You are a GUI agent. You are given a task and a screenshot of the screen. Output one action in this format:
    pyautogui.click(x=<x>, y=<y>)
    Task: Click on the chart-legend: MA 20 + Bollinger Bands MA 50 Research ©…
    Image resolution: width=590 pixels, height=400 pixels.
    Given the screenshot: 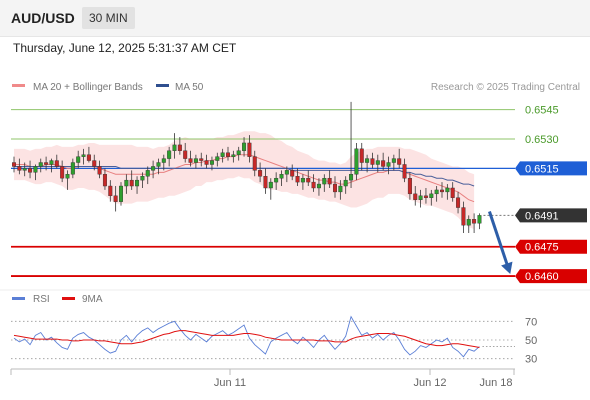 What is the action you would take?
    pyautogui.click(x=296, y=87)
    